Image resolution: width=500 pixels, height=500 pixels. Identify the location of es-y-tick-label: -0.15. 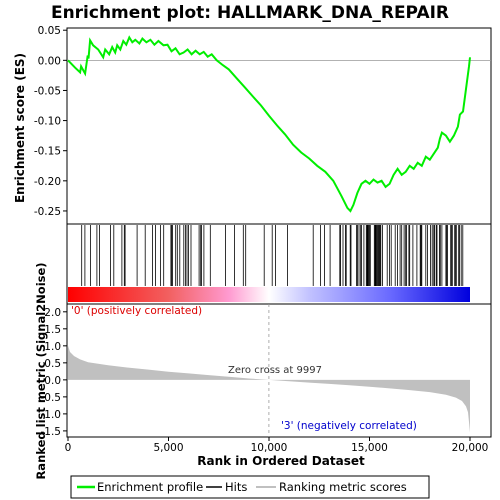
(47, 152).